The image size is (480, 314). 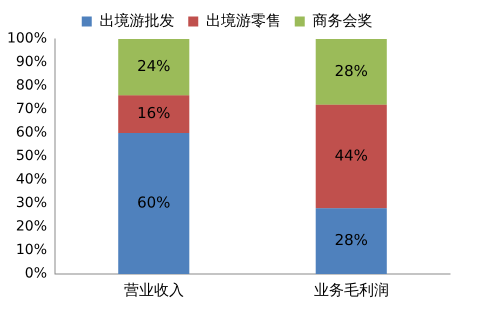 I want to click on y-tick-label: 80%, so click(x=32, y=86).